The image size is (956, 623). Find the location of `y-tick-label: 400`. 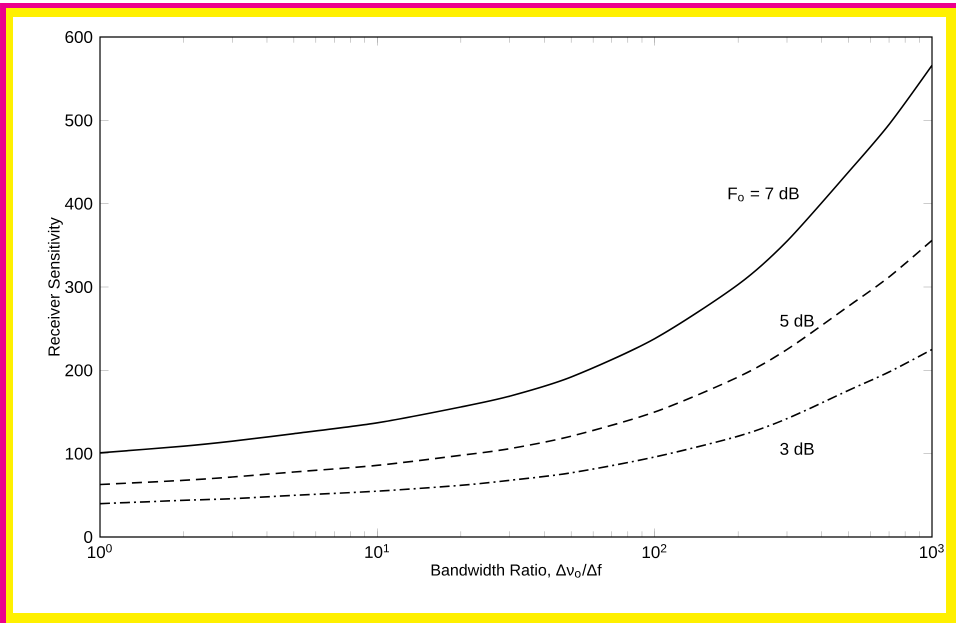

y-tick-label: 400 is located at coordinates (78, 204).